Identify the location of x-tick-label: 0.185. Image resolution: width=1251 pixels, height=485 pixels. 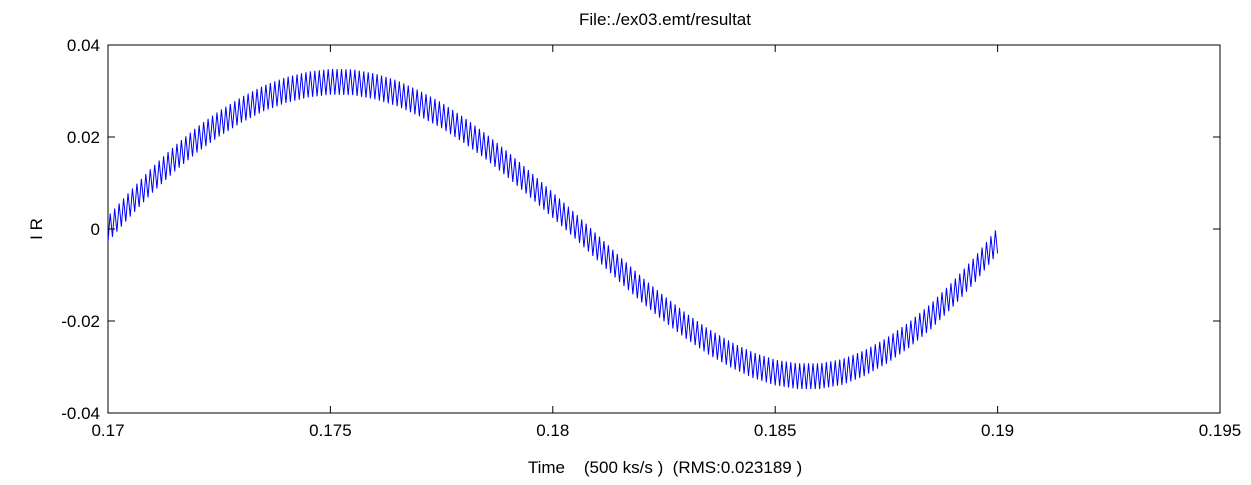
(775, 430).